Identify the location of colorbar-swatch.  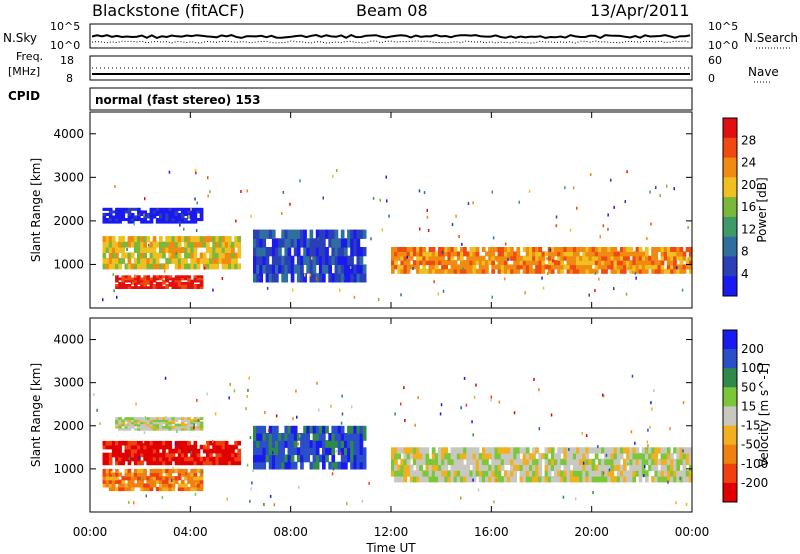
(730, 340).